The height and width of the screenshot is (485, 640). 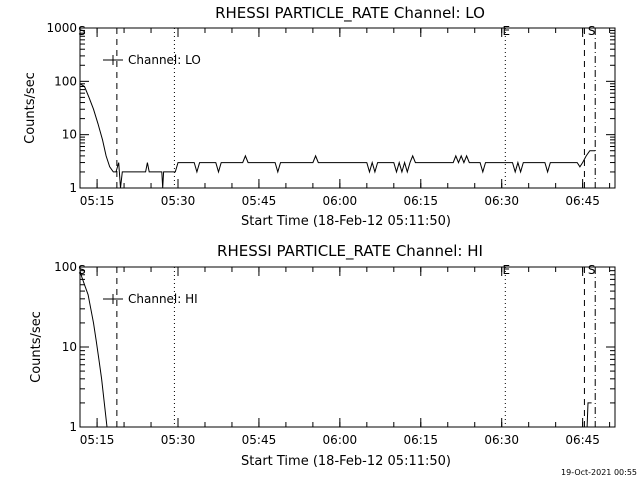 What do you see at coordinates (69, 135) in the screenshot?
I see `panel-lo-ytick-label-1: 10` at bounding box center [69, 135].